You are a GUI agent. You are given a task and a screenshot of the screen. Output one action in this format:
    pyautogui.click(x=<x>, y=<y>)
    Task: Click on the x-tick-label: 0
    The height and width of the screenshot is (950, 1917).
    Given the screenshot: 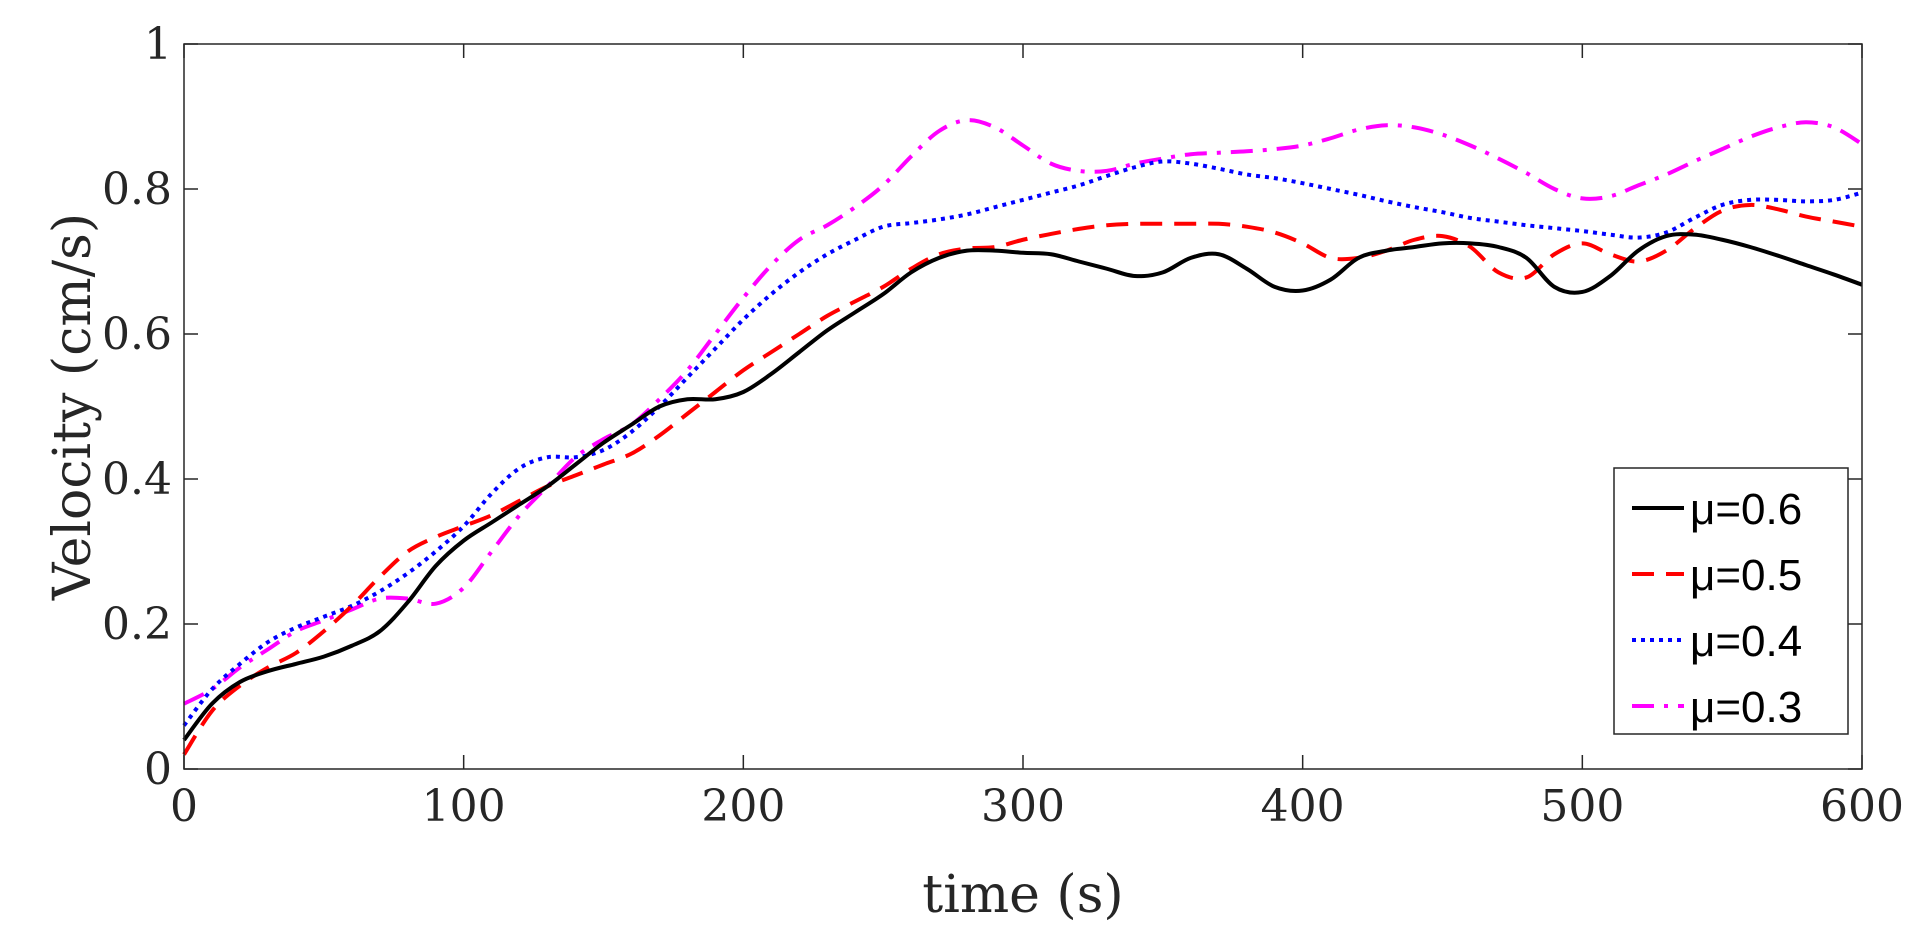 What is the action you would take?
    pyautogui.click(x=184, y=806)
    